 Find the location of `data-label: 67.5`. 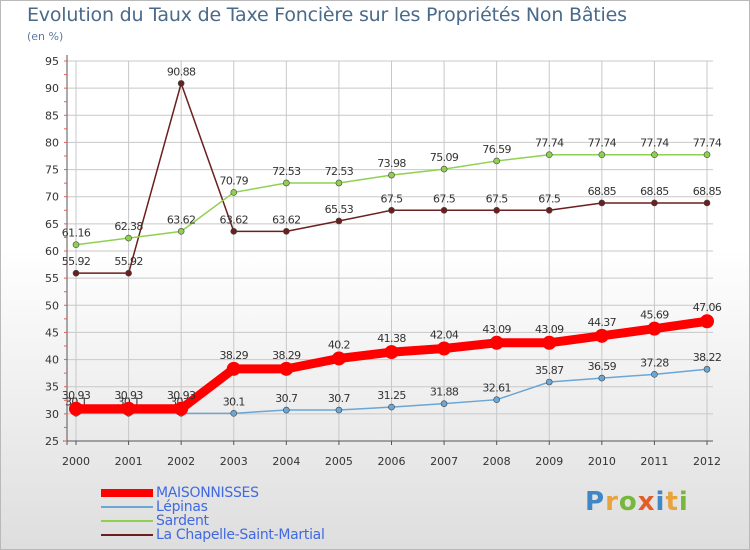

data-label: 67.5 is located at coordinates (391, 198).